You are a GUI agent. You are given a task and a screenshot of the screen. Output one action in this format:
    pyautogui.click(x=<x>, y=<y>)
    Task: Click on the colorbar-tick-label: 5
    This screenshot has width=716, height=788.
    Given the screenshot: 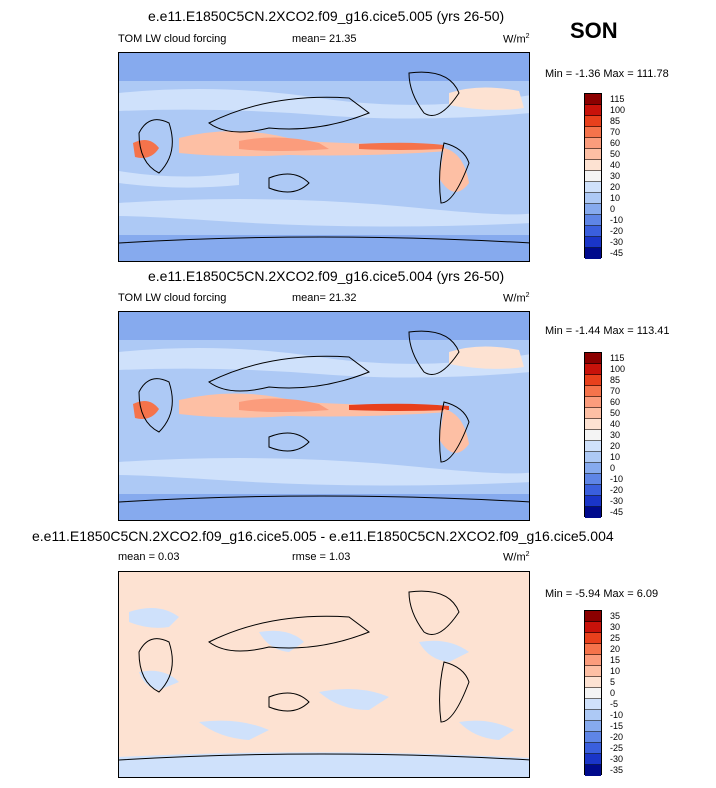 What is the action you would take?
    pyautogui.click(x=613, y=681)
    